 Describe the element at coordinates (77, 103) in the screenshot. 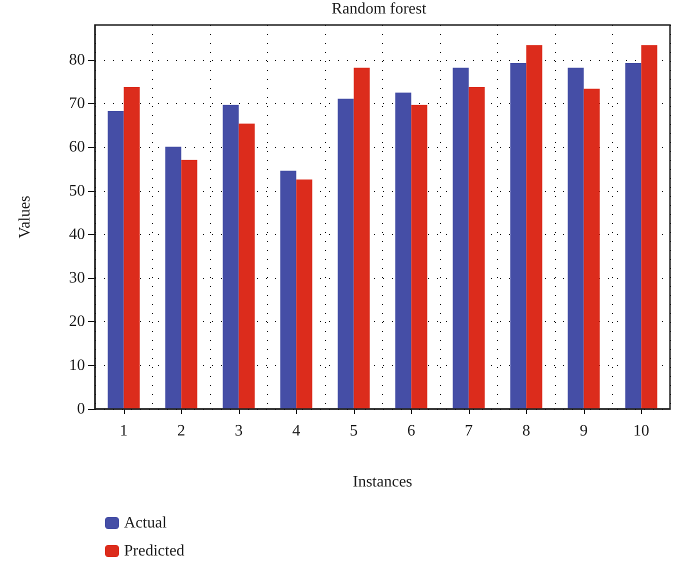

I see `y-tick-label: 70` at that location.